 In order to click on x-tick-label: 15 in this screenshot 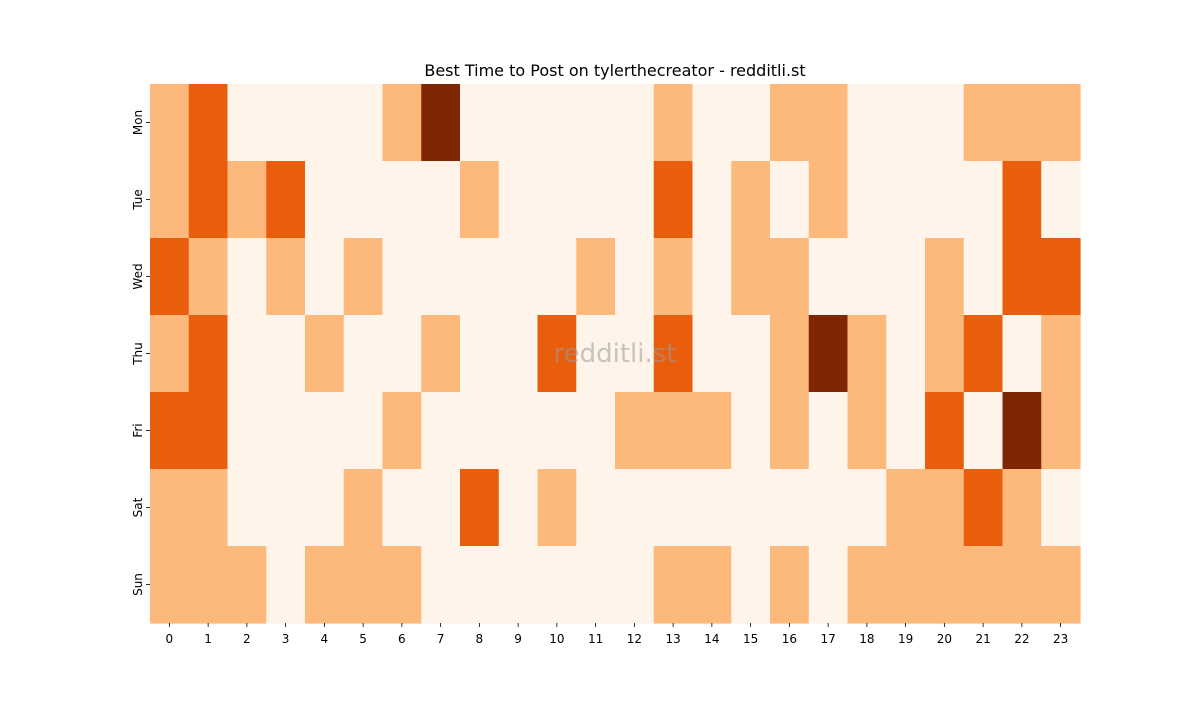, I will do `click(750, 639)`.